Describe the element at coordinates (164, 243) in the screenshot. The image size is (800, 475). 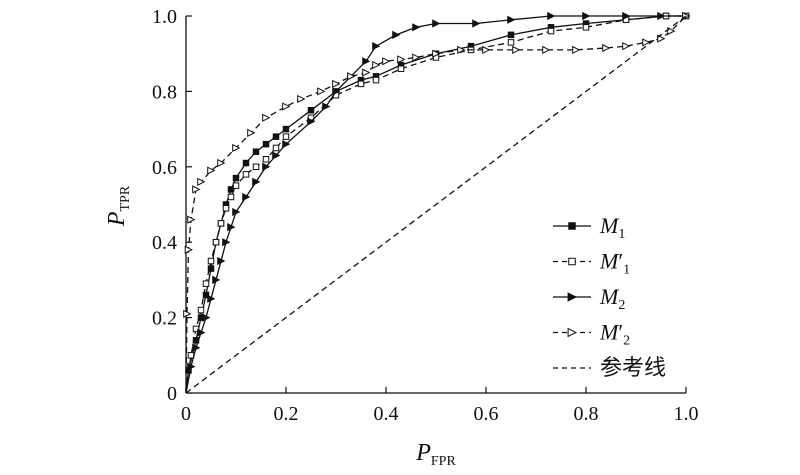
I see `y-tick-label: 0.4` at that location.